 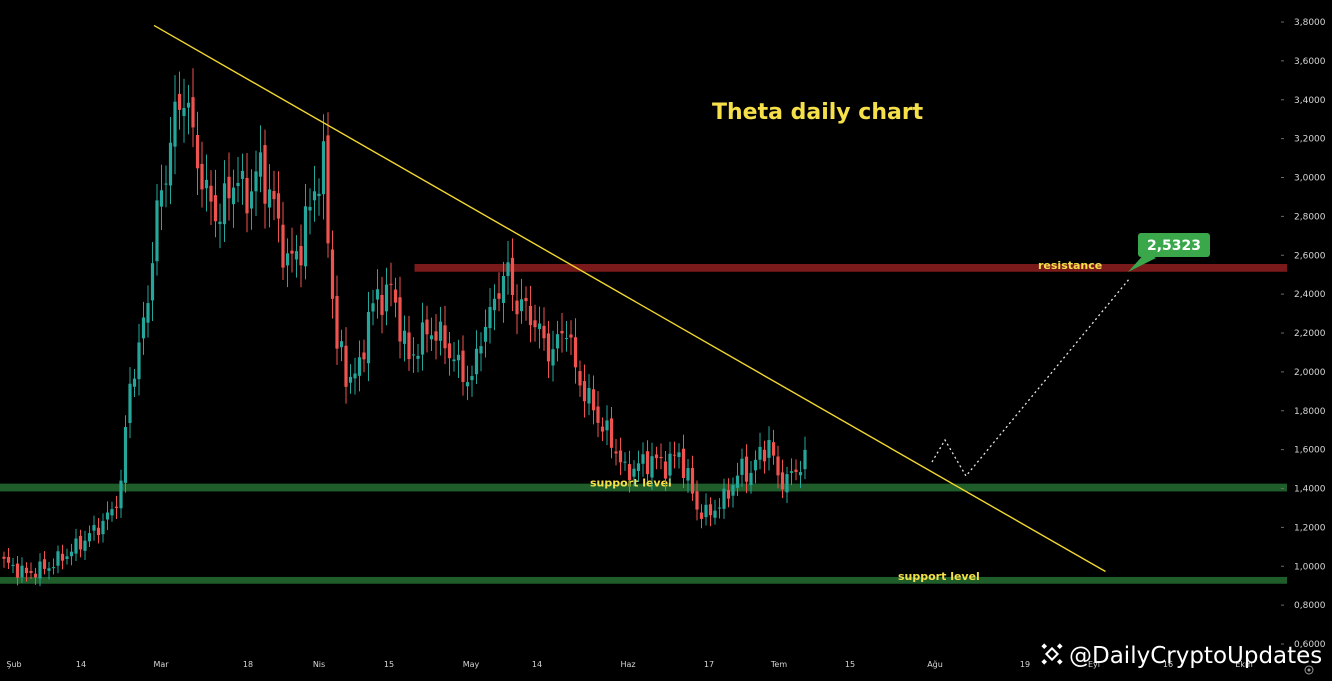 What do you see at coordinates (1070, 265) in the screenshot?
I see `resistance-label: resistance` at bounding box center [1070, 265].